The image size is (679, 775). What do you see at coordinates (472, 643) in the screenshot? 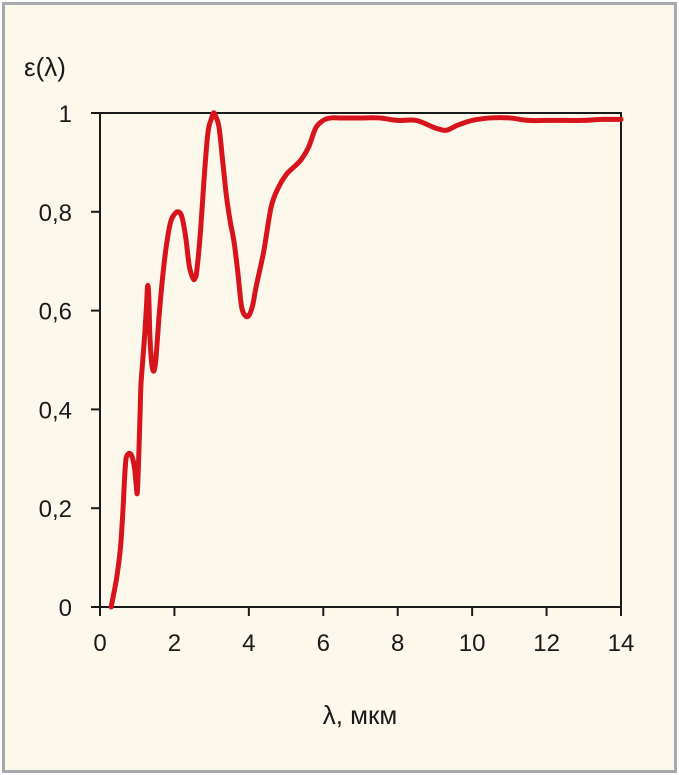
I see `x-tick-label: 10` at bounding box center [472, 643].